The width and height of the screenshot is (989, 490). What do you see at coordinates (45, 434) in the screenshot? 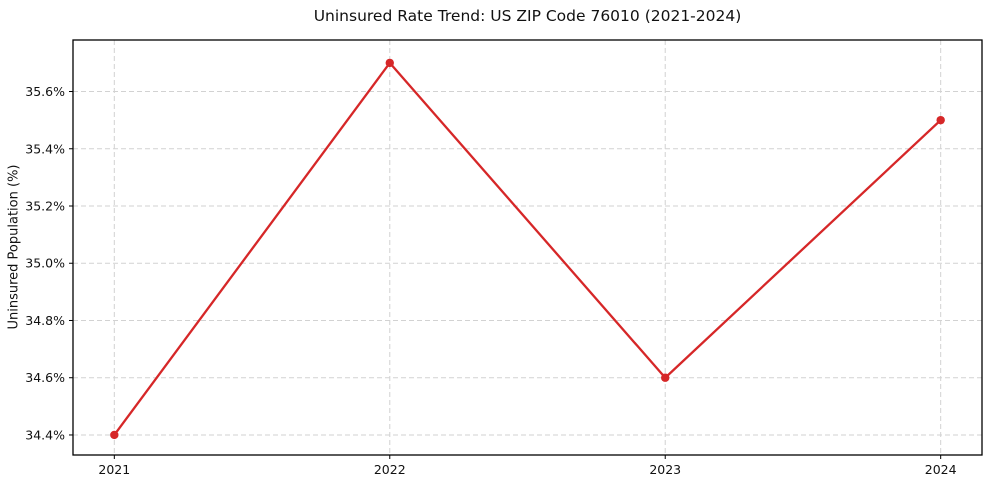
I see `y-tick-label: 34.4%` at bounding box center [45, 434].